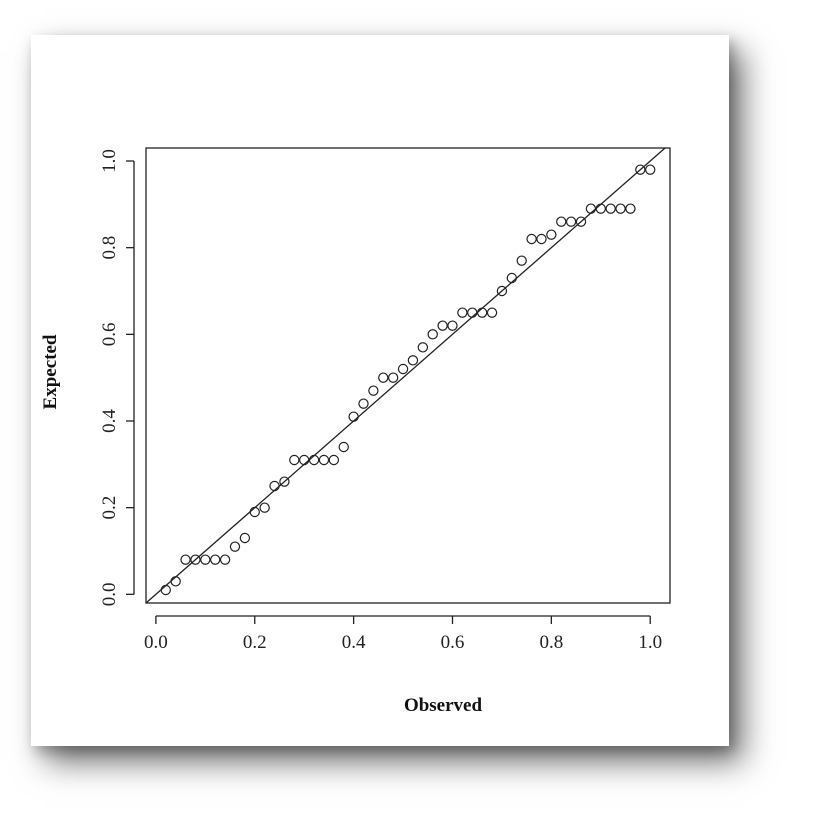 This screenshot has width=823, height=827. What do you see at coordinates (255, 642) in the screenshot?
I see `x-tick-label: 0.2` at bounding box center [255, 642].